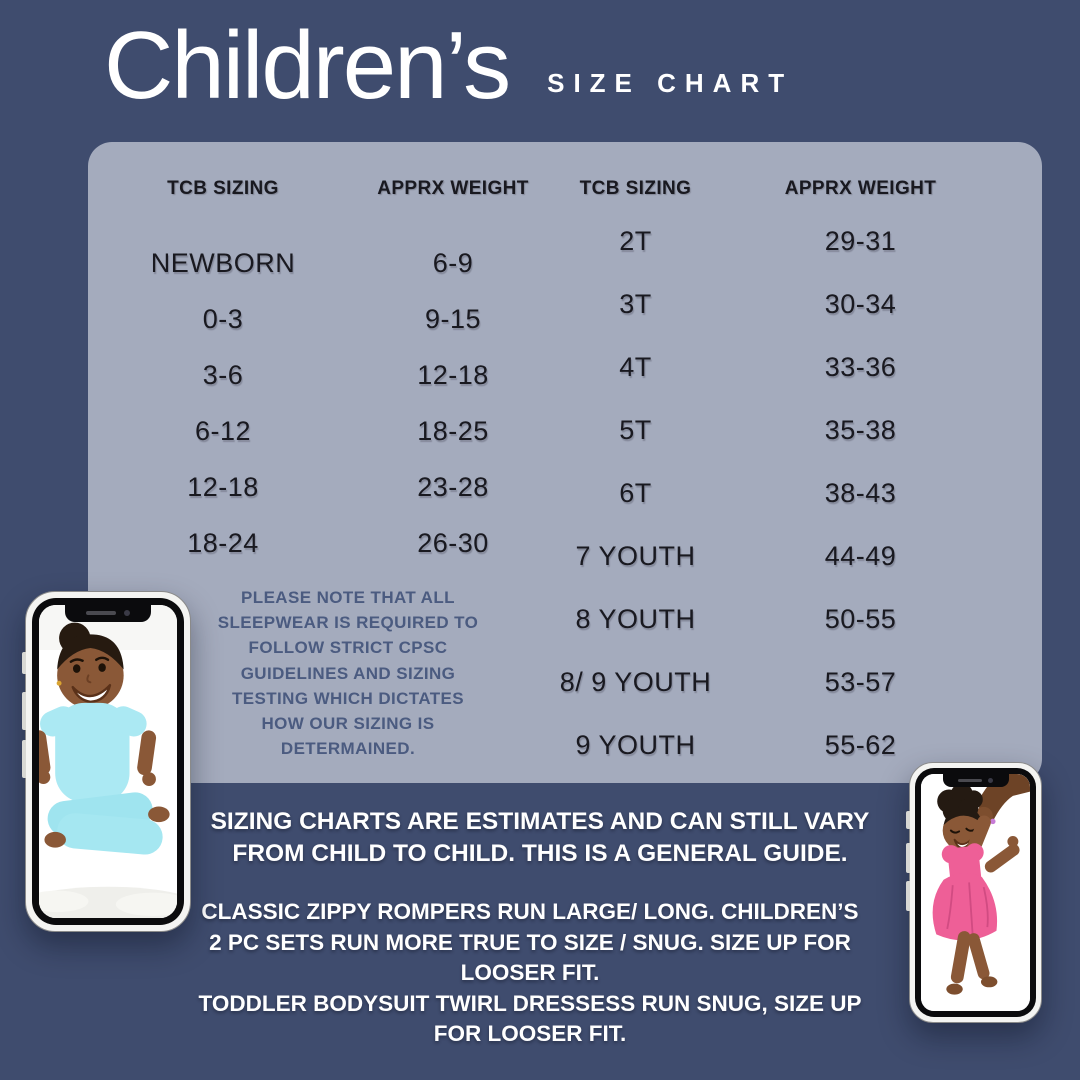 Image resolution: width=1080 pixels, height=1080 pixels. What do you see at coordinates (635, 493) in the screenshot?
I see `size-cell: 6T` at bounding box center [635, 493].